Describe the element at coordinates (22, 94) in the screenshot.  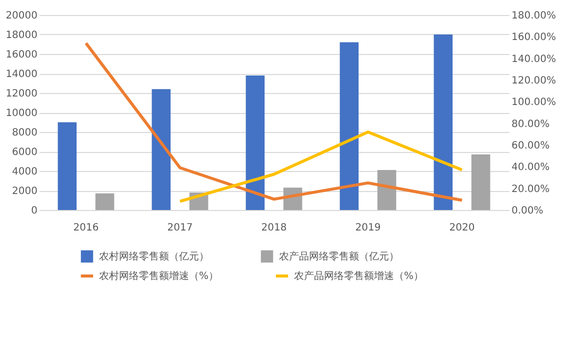
I see `y-tick-label: 12000` at that location.